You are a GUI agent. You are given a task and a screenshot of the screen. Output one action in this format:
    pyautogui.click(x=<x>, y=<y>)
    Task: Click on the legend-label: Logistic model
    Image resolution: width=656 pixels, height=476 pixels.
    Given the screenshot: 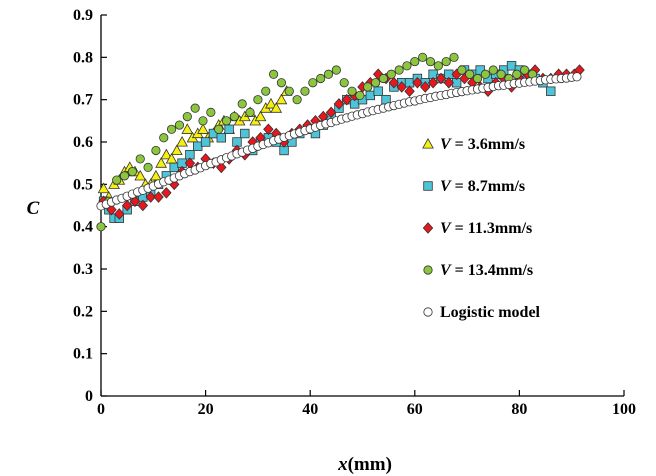 What is the action you would take?
    pyautogui.click(x=490, y=312)
    